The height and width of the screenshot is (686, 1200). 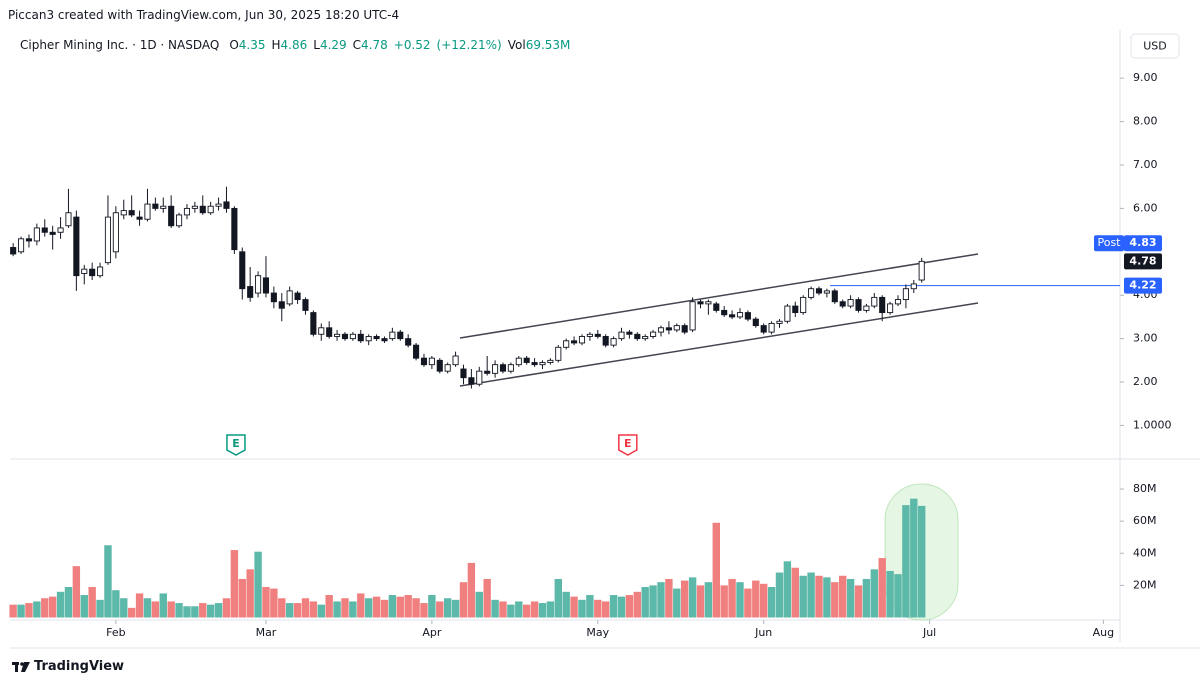 I want to click on currency-box, so click(x=1155, y=46).